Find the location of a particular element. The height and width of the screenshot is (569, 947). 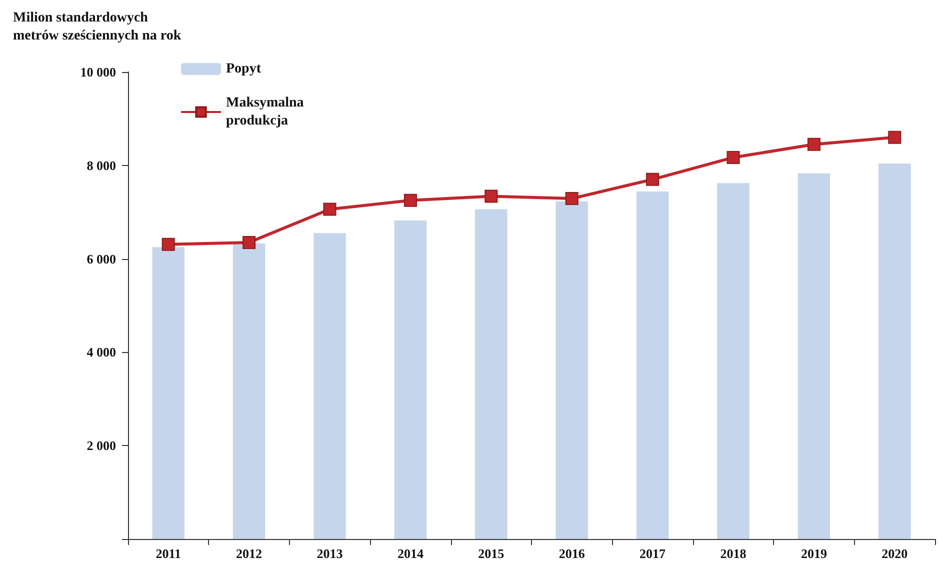

x-tick-label: 2020 is located at coordinates (895, 553).